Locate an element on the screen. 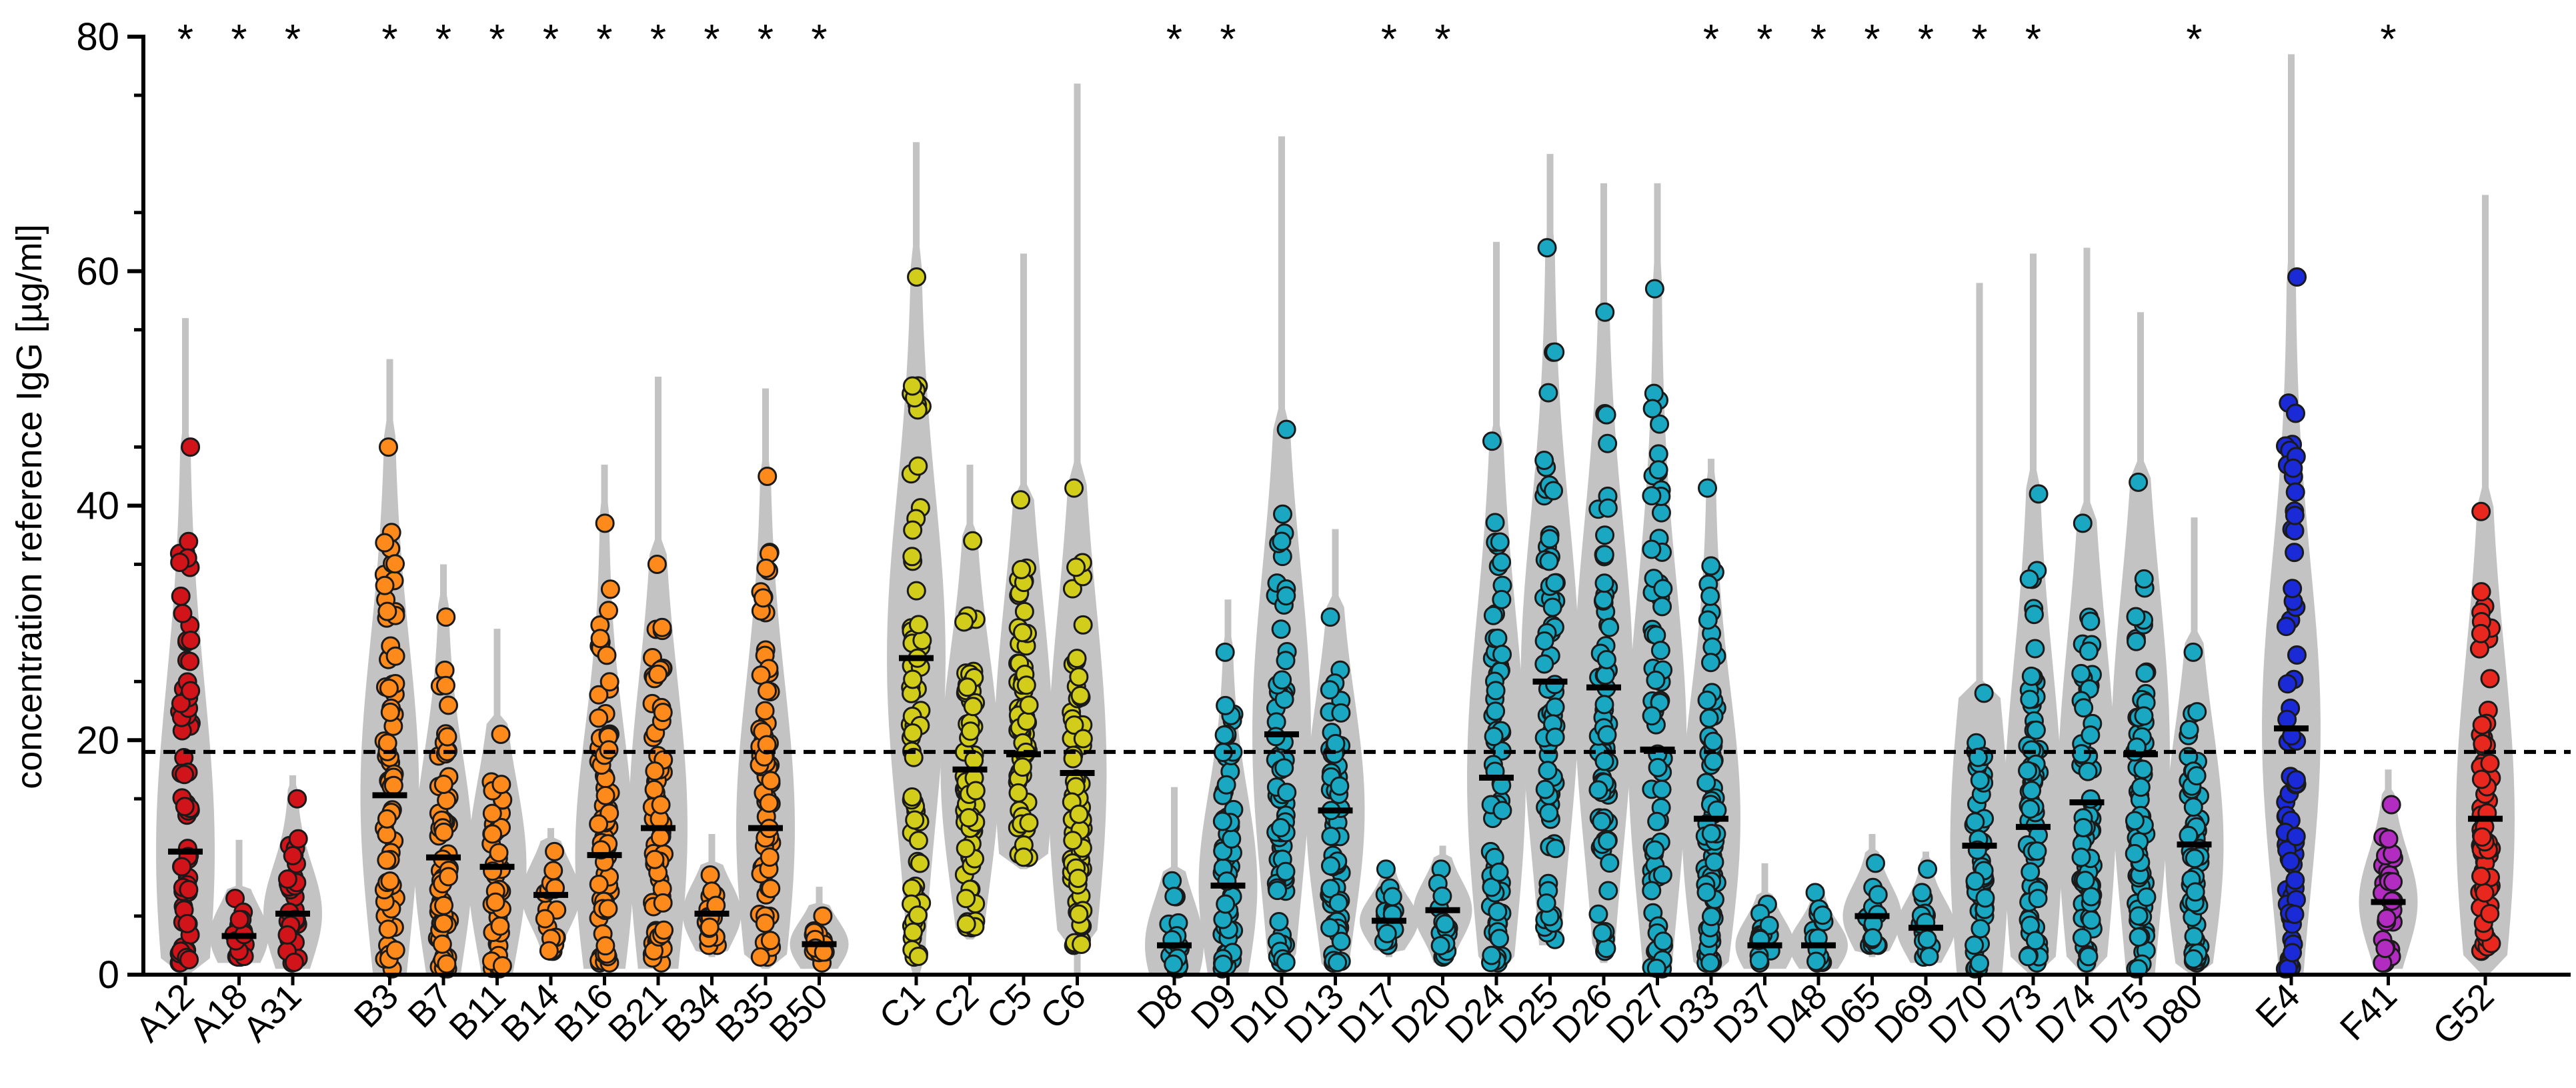 Image resolution: width=2576 pixels, height=1088 pixels. y-tick-label: 60 is located at coordinates (97, 271).